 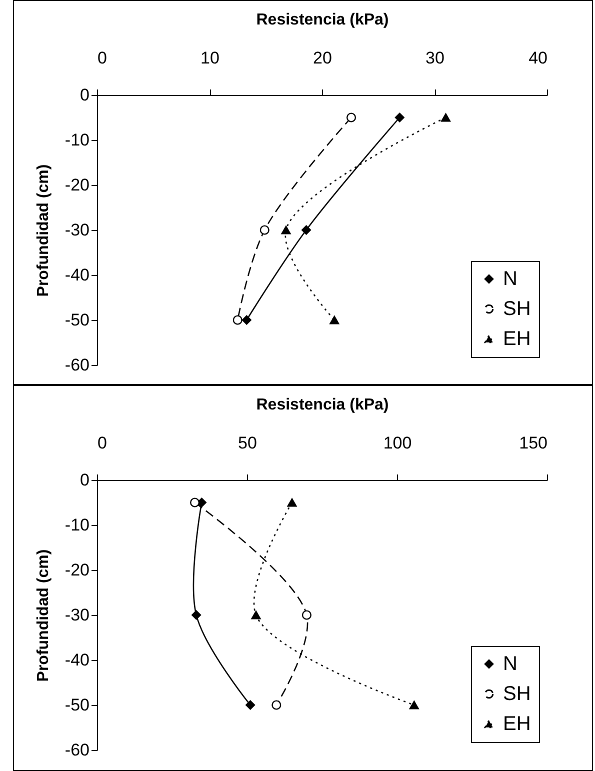 I want to click on x-tick-label: 100, so click(x=397, y=443).